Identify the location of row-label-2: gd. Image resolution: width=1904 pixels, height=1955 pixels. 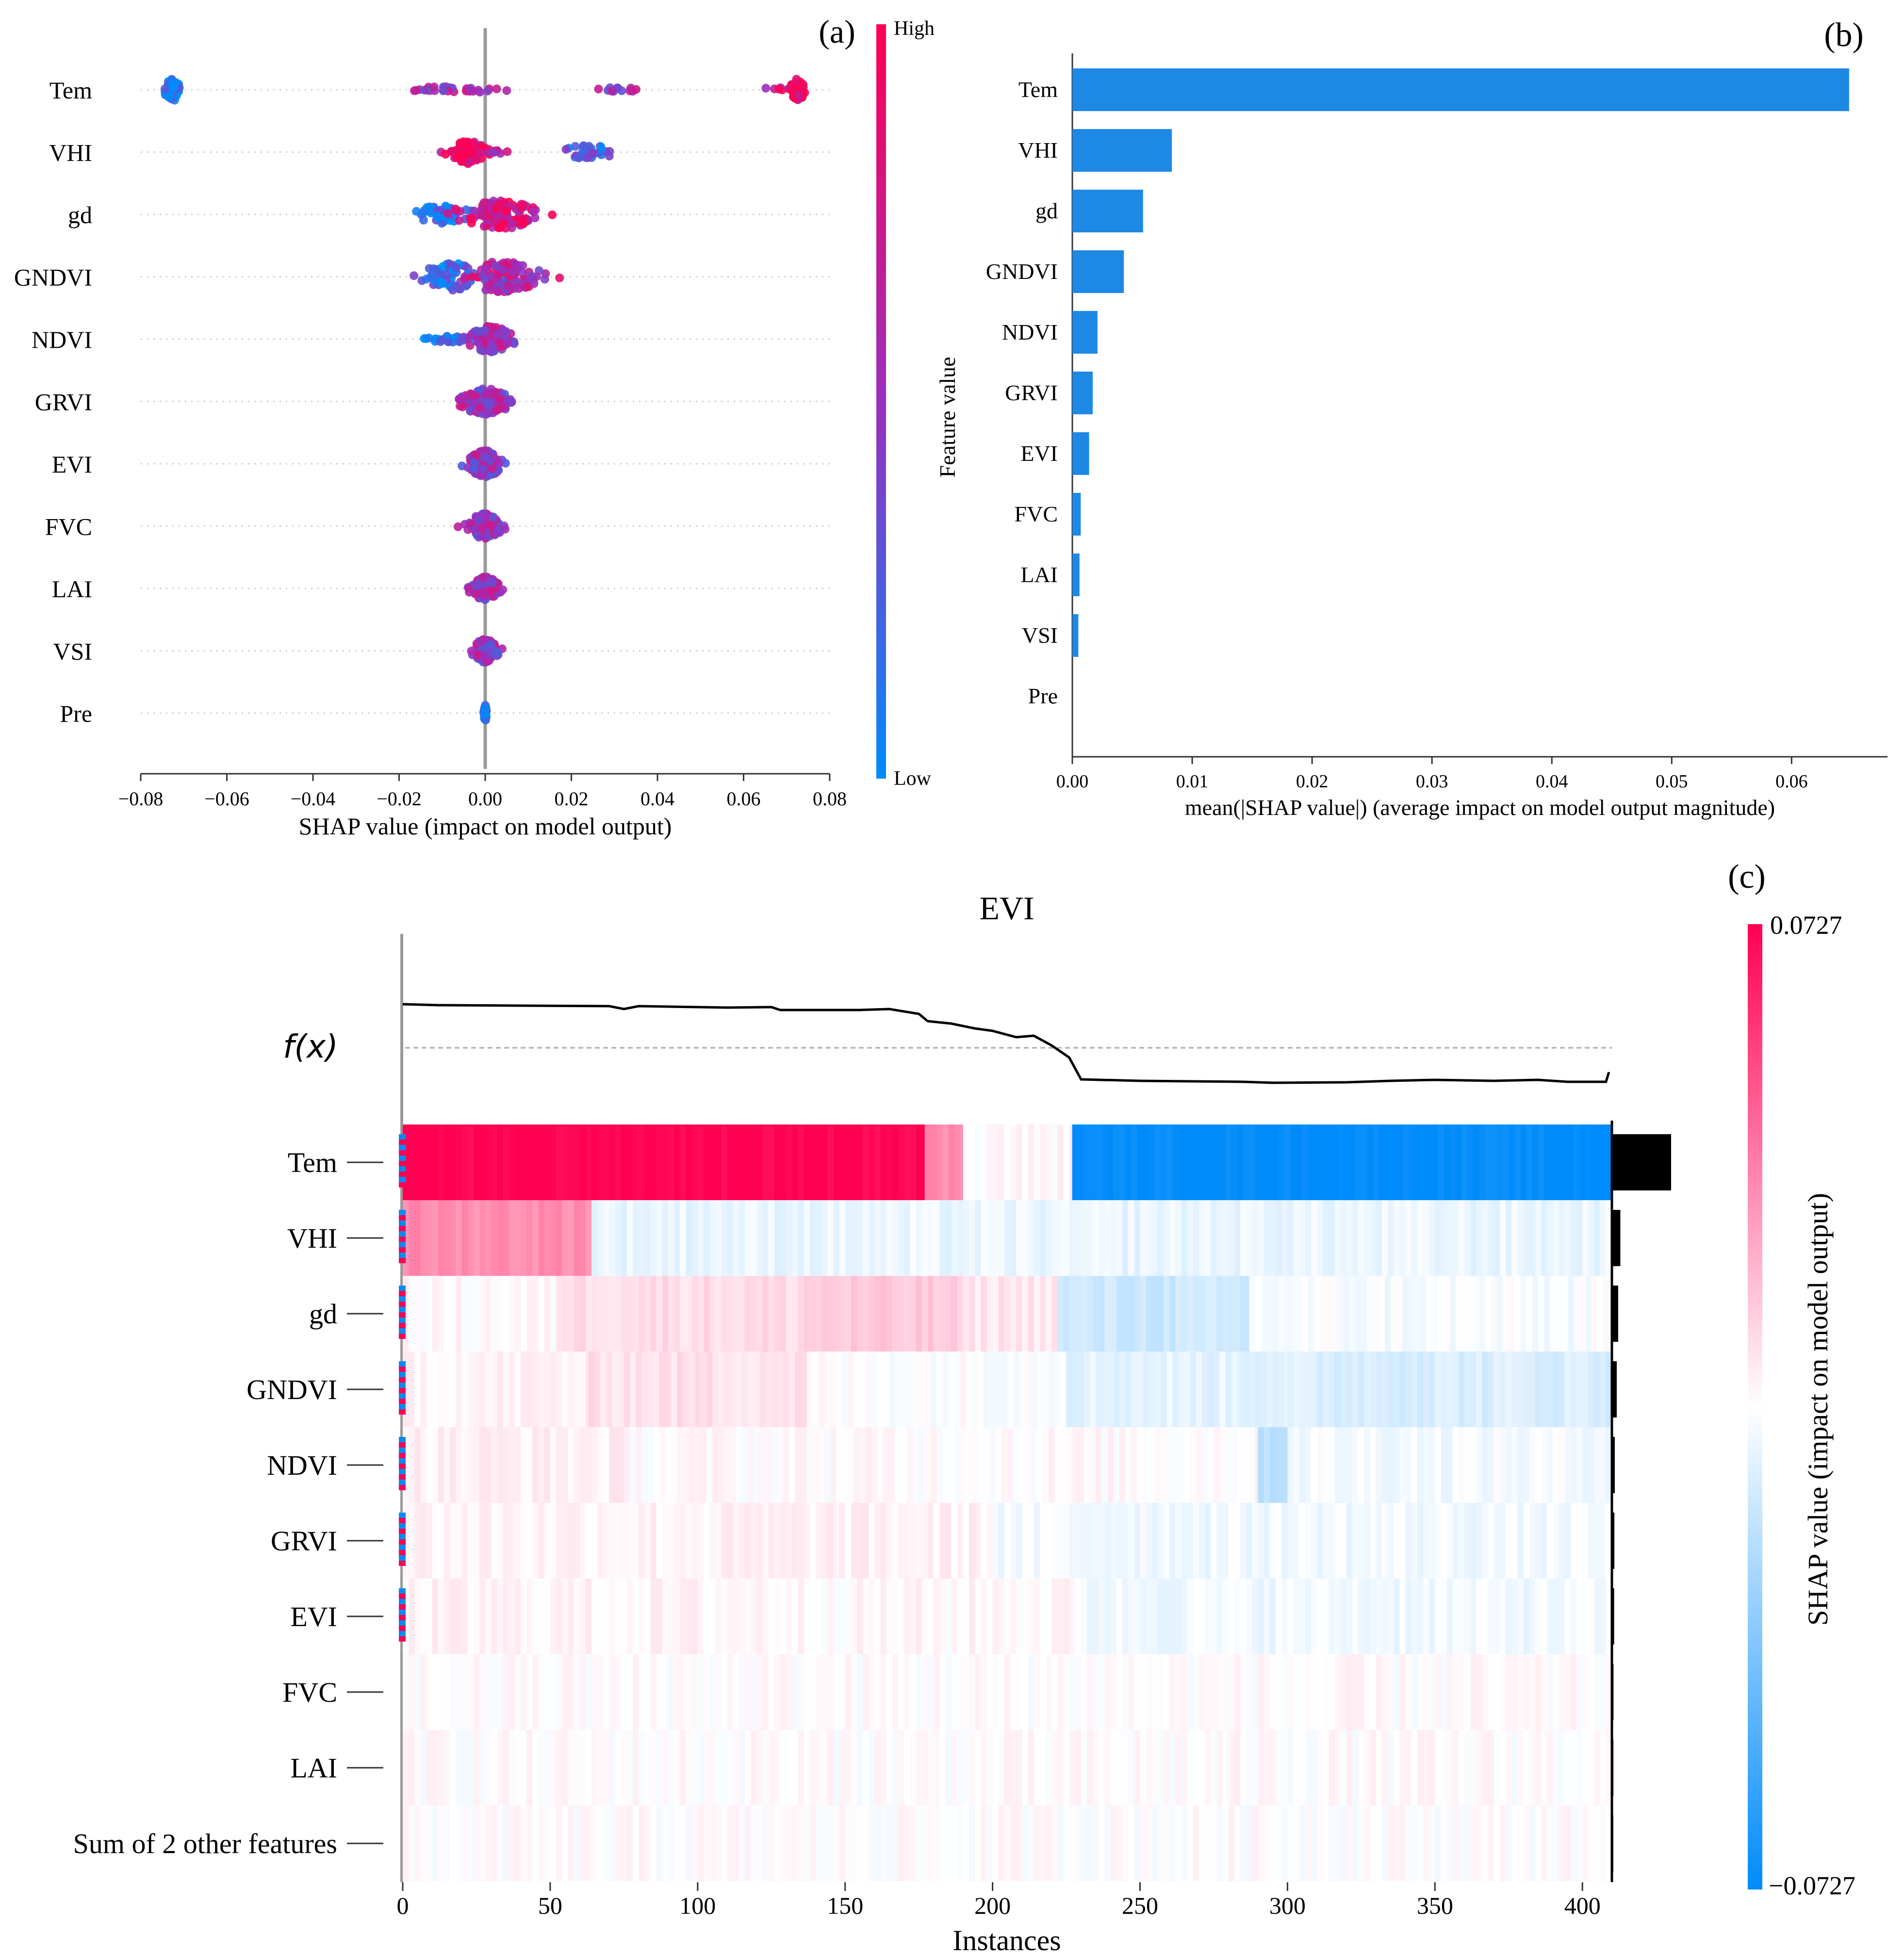
(323, 1314).